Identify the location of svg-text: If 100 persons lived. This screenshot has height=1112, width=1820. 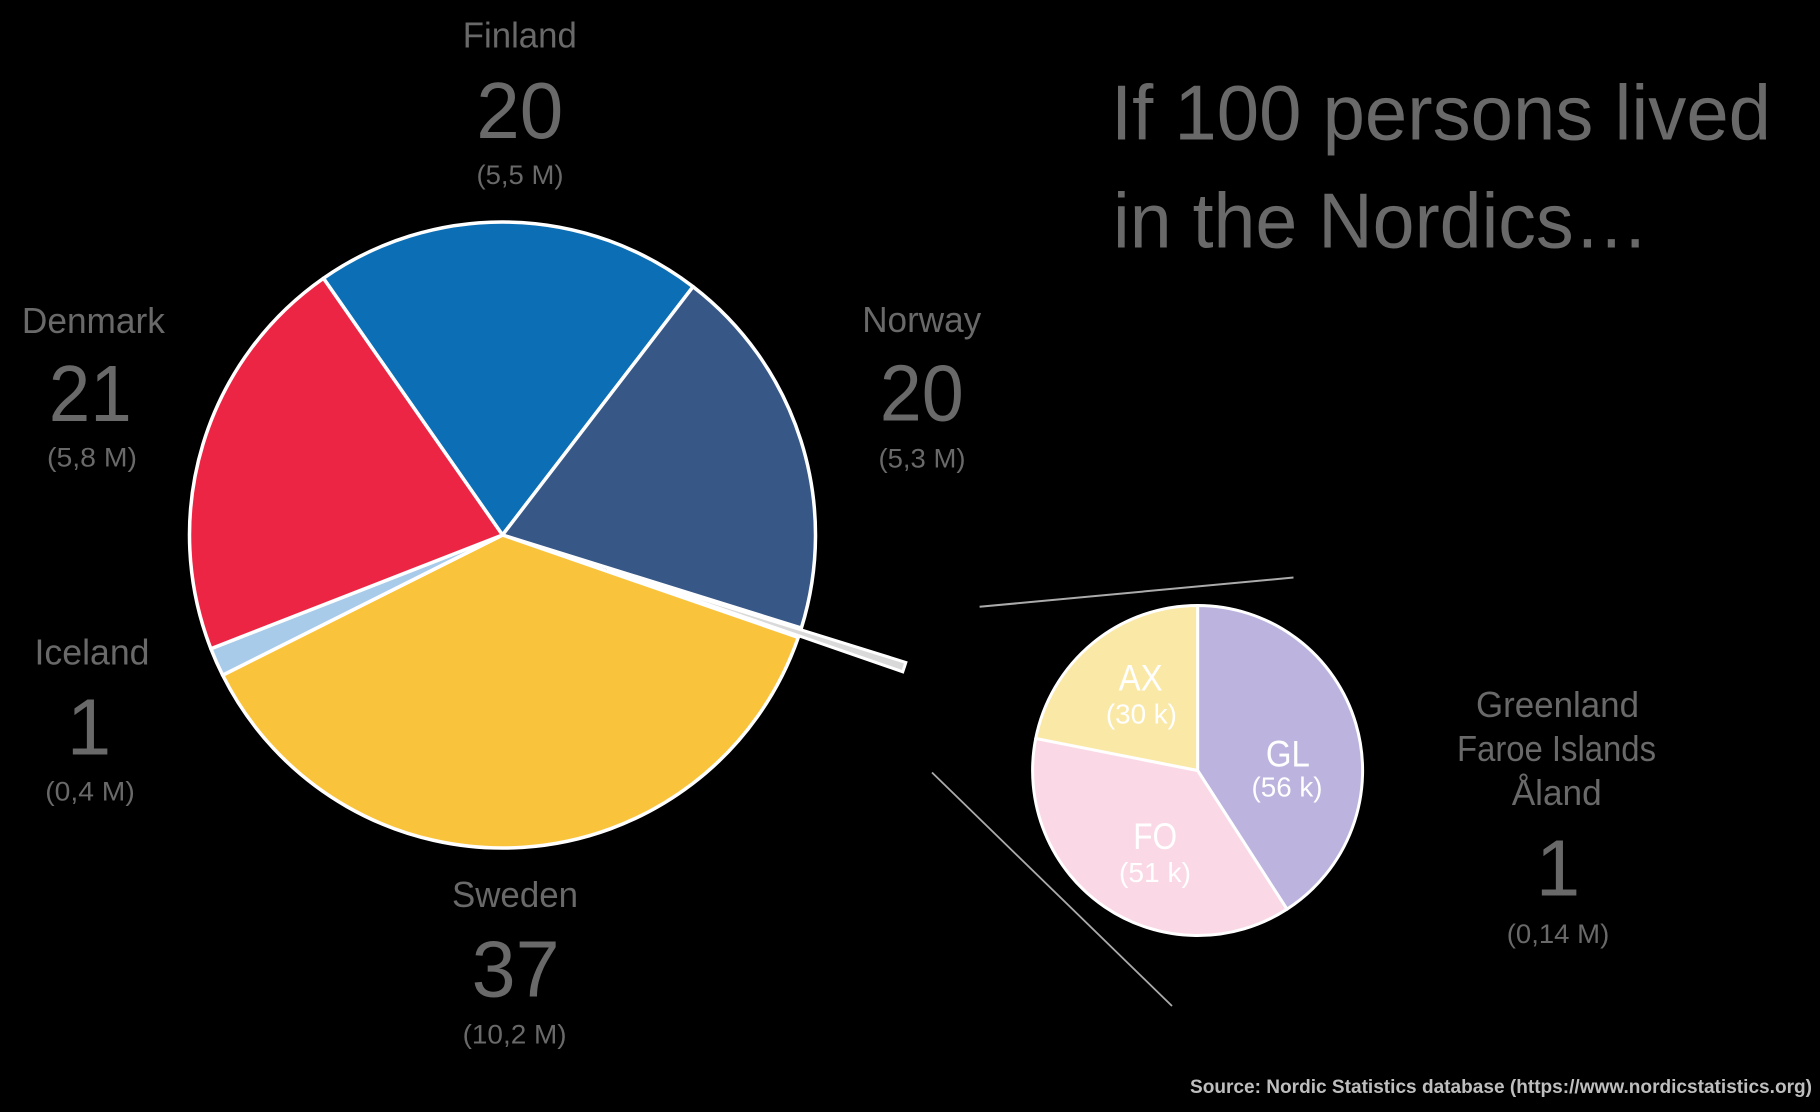
(1441, 112).